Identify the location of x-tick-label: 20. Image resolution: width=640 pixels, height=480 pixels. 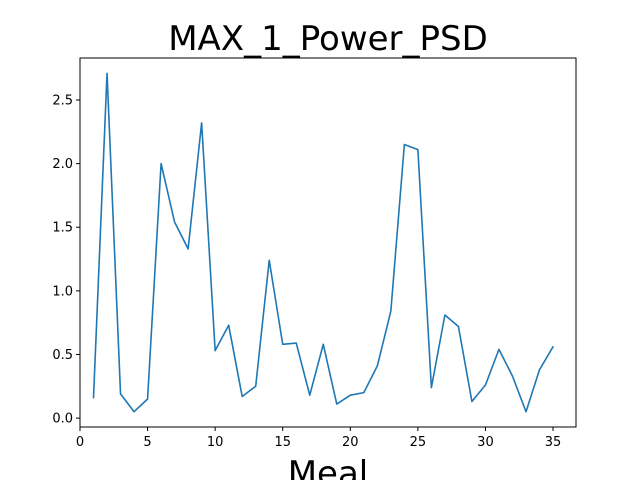
(350, 442).